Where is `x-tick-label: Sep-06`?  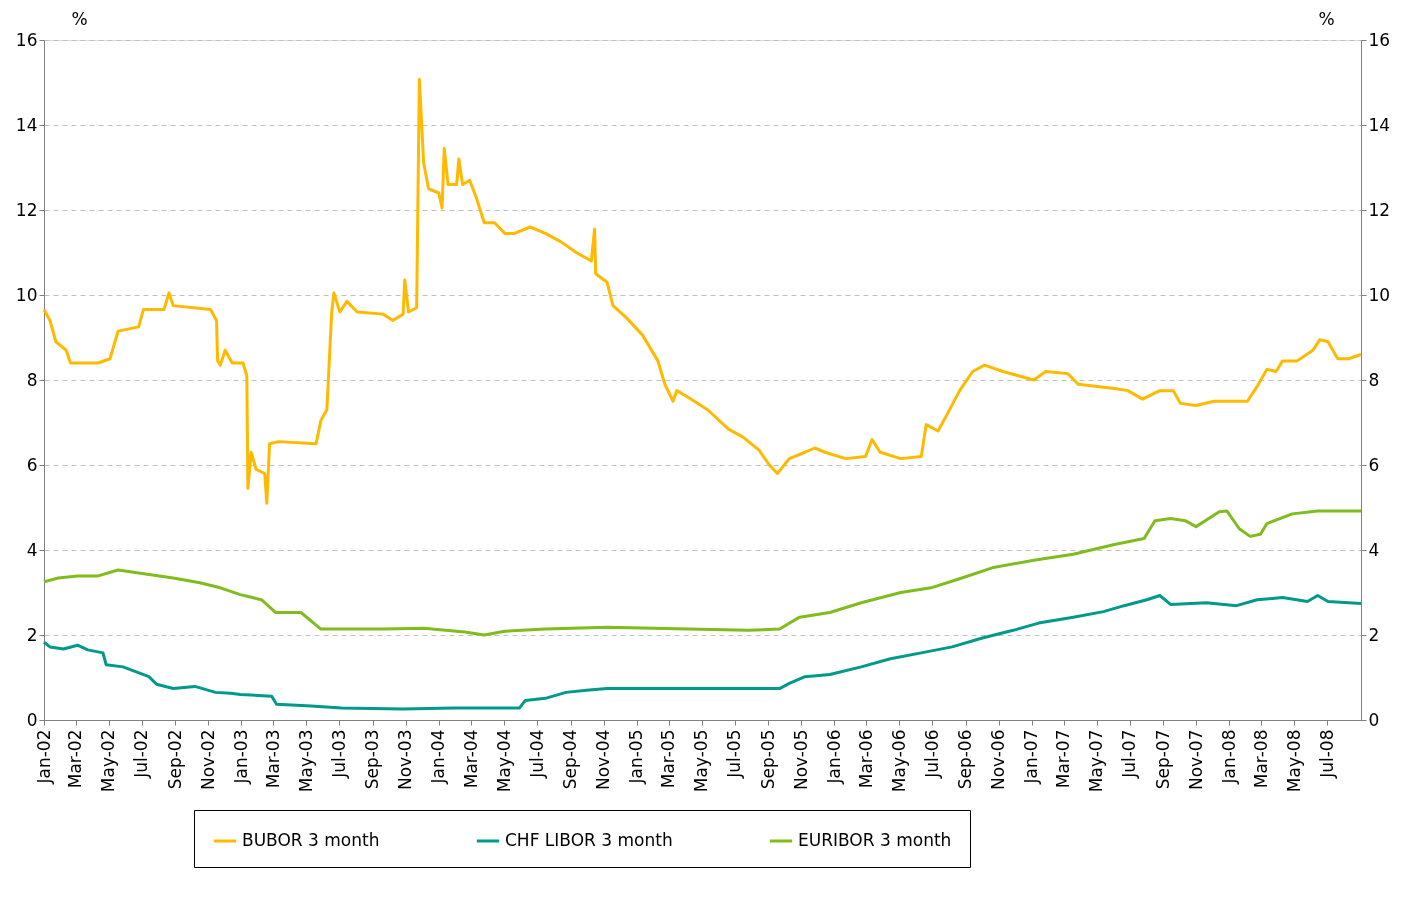 x-tick-label: Sep-06 is located at coordinates (965, 759).